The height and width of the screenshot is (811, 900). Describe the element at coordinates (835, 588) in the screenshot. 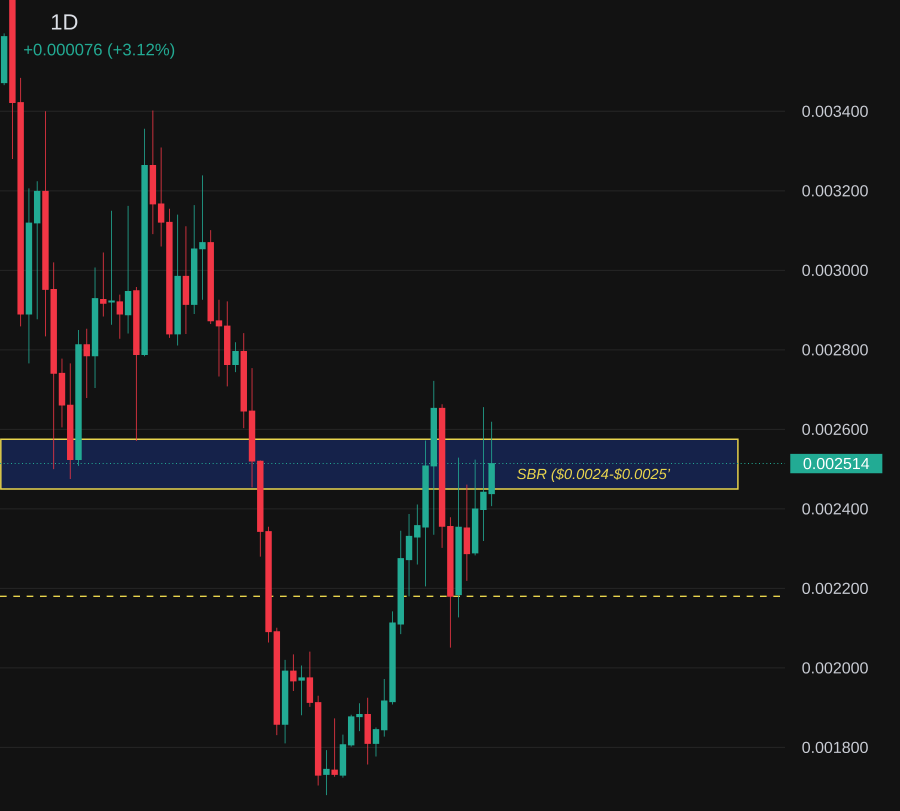

I see `y-tick-label: 0.002200` at that location.